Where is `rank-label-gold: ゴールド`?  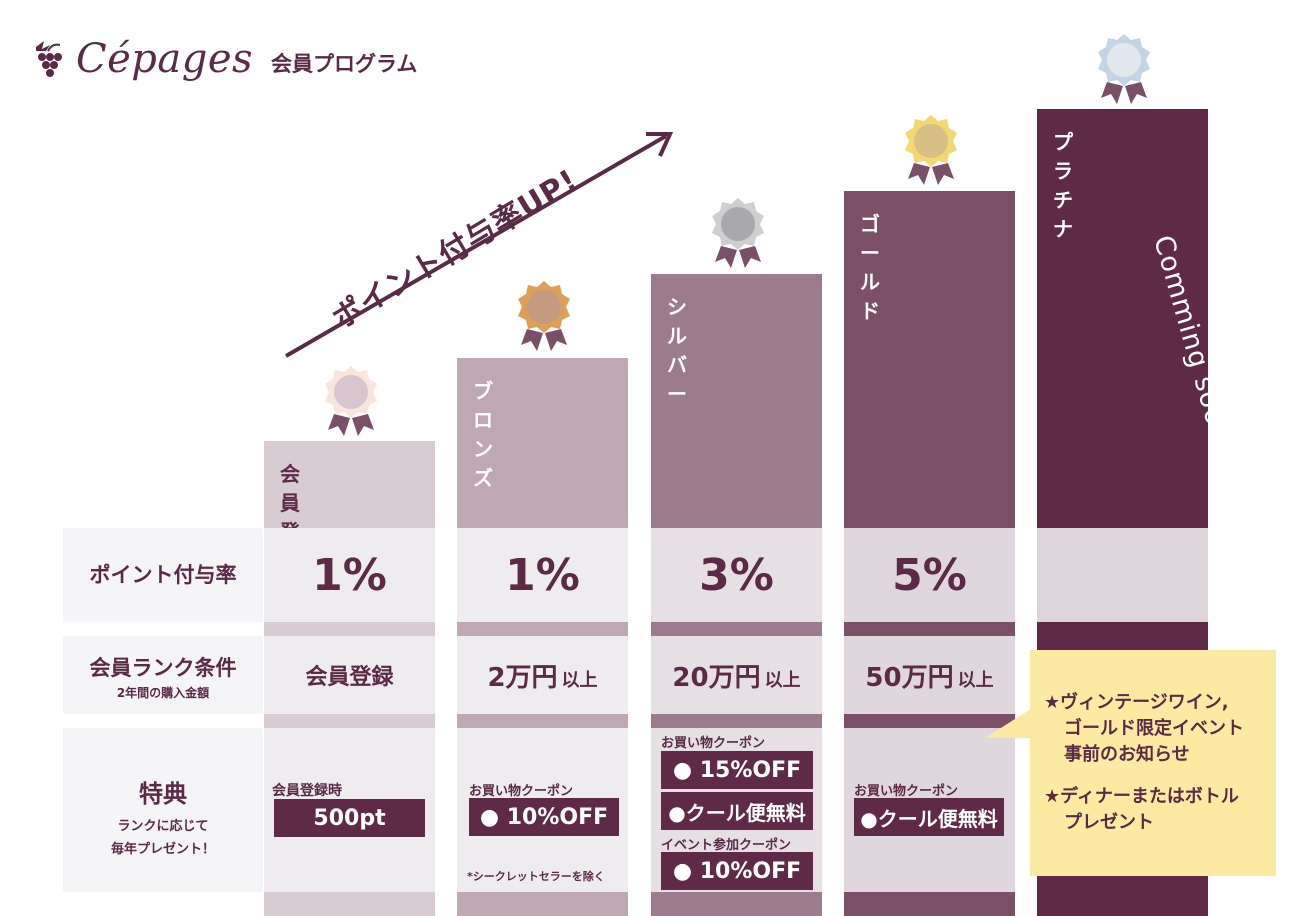 rank-label-gold: ゴールド is located at coordinates (870, 267).